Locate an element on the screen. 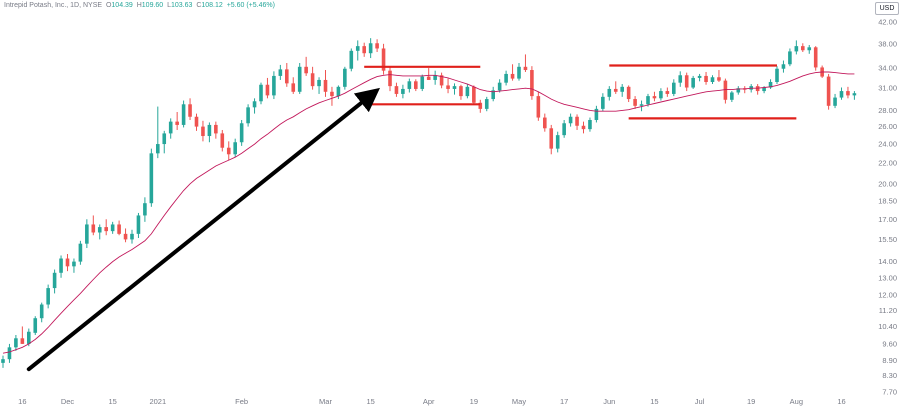 The width and height of the screenshot is (901, 413). currency-button: USD is located at coordinates (887, 8).